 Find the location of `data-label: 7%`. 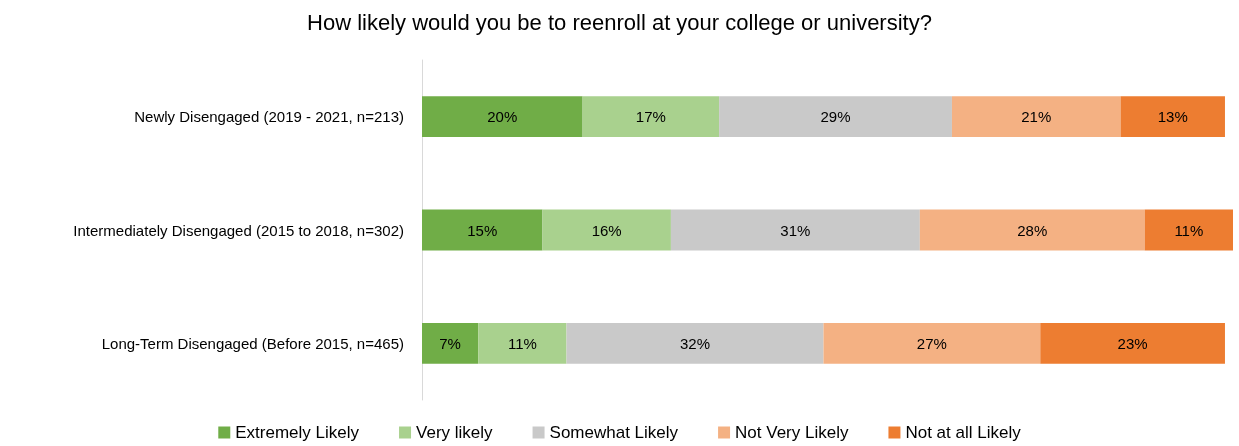

data-label: 7% is located at coordinates (450, 343).